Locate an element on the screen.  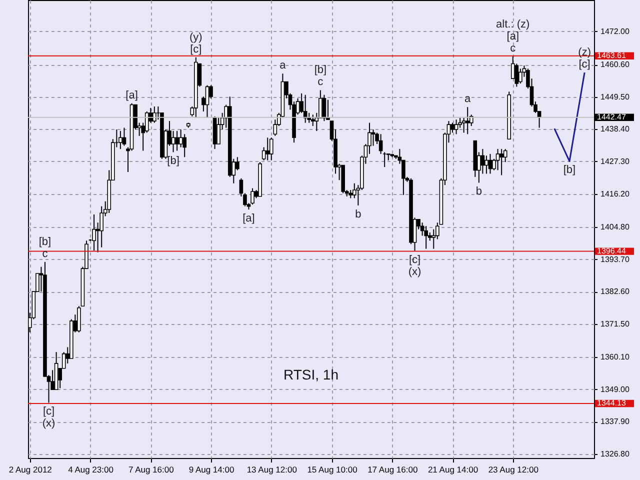
ref-line-label: 1396.44 is located at coordinates (611, 251).